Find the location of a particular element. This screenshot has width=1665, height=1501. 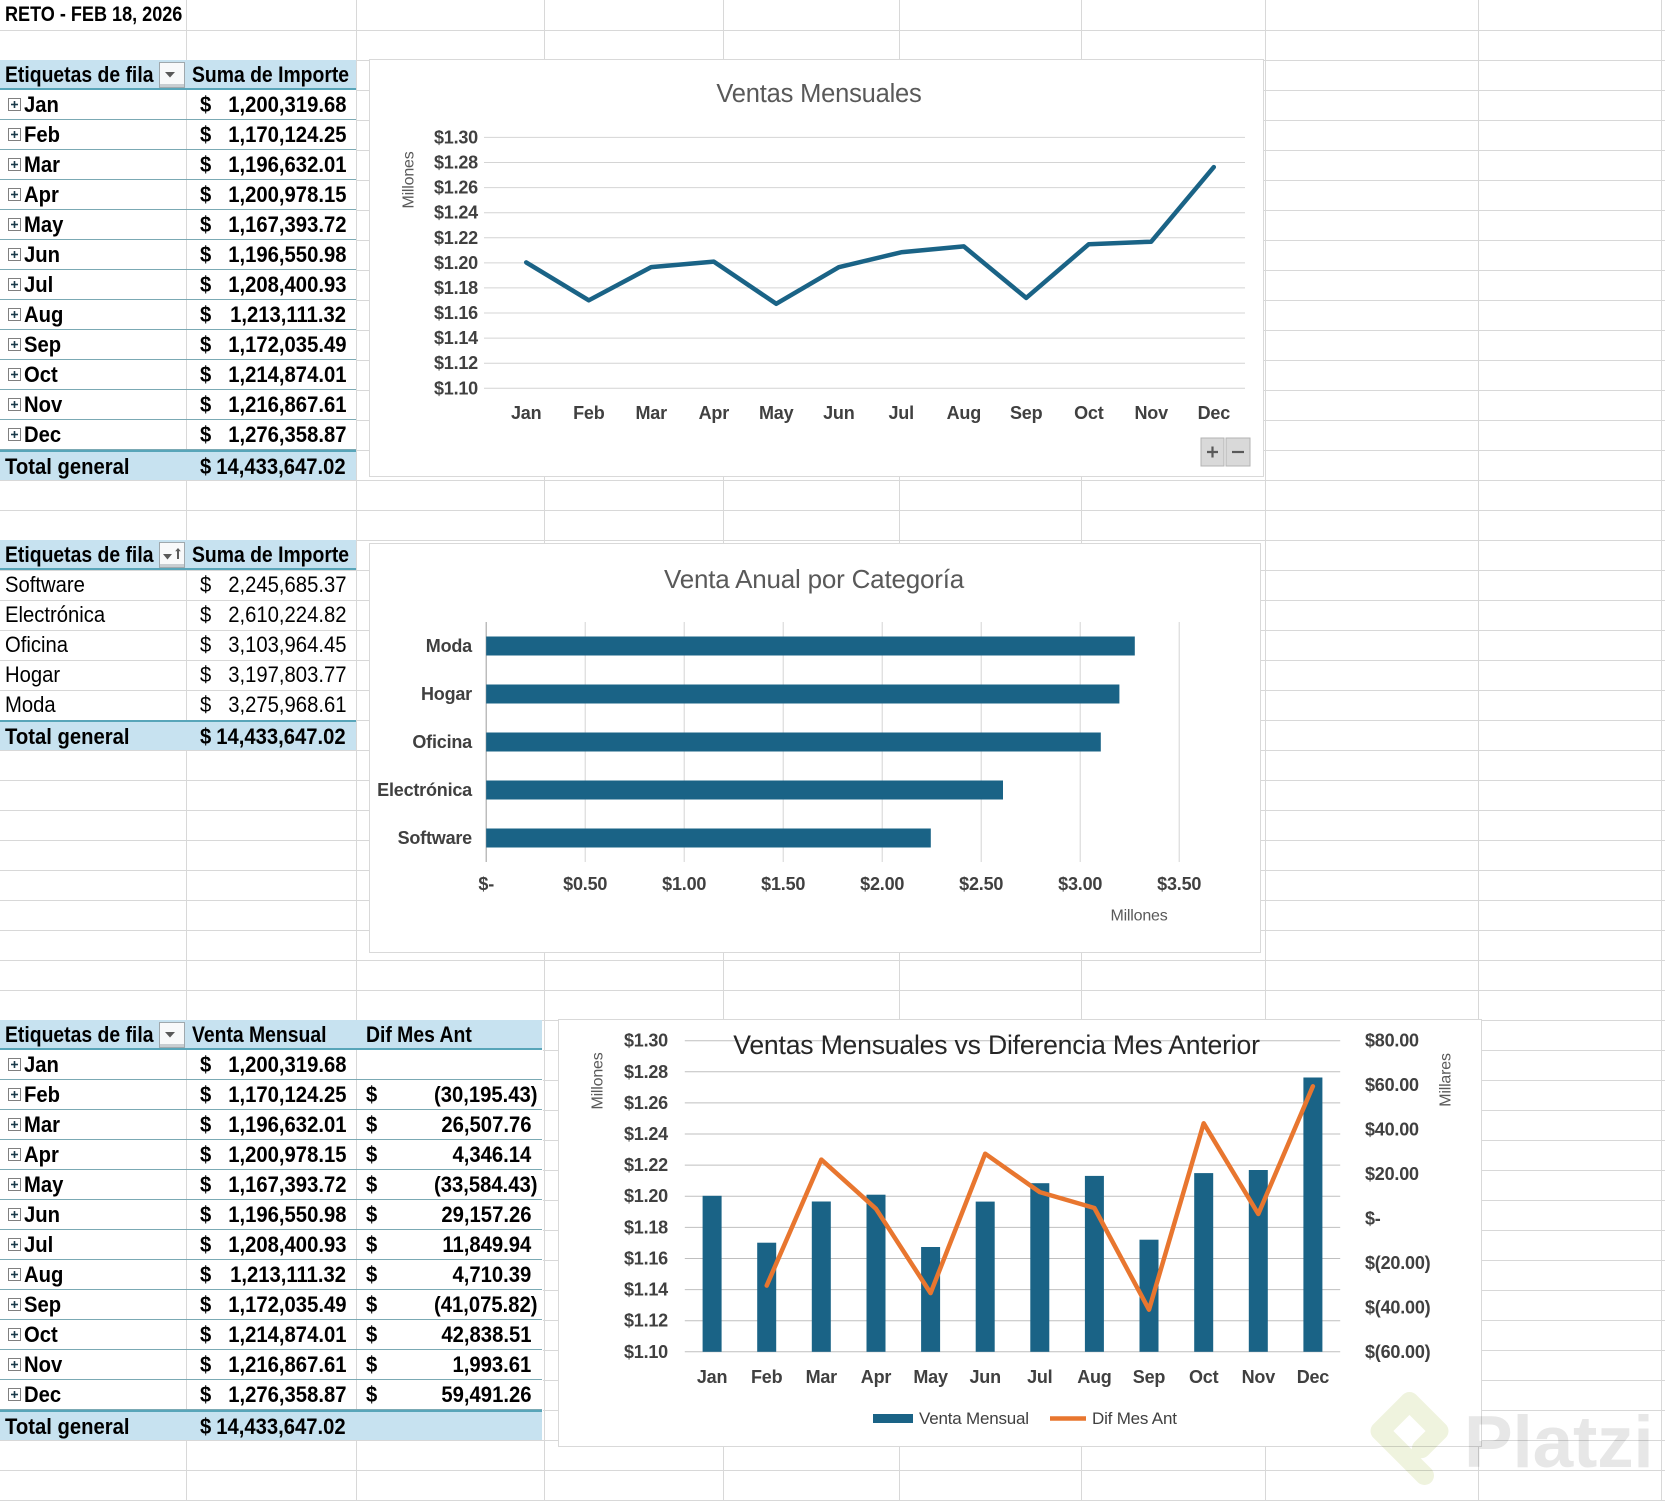

svg-text: Venta Mensual is located at coordinates (974, 1418).